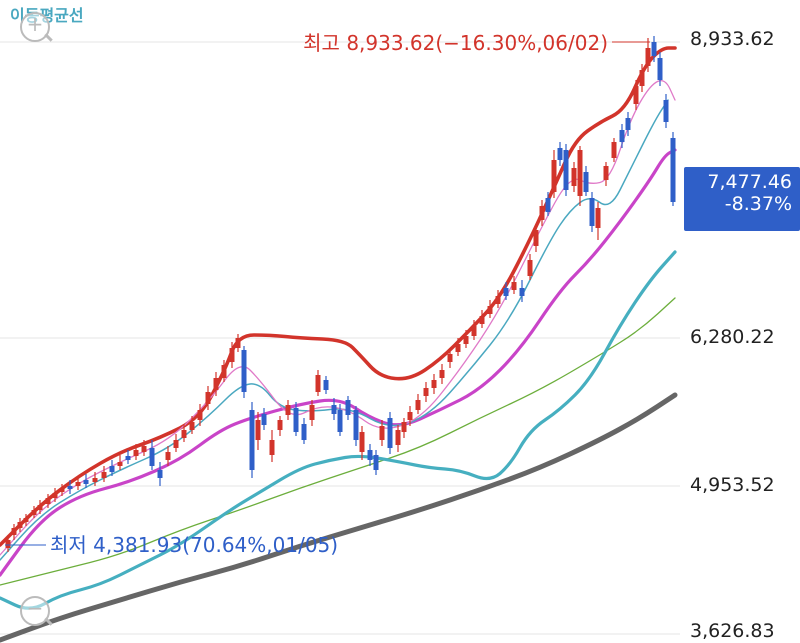  What do you see at coordinates (35, 611) in the screenshot?
I see `zoom-out-icon` at bounding box center [35, 611].